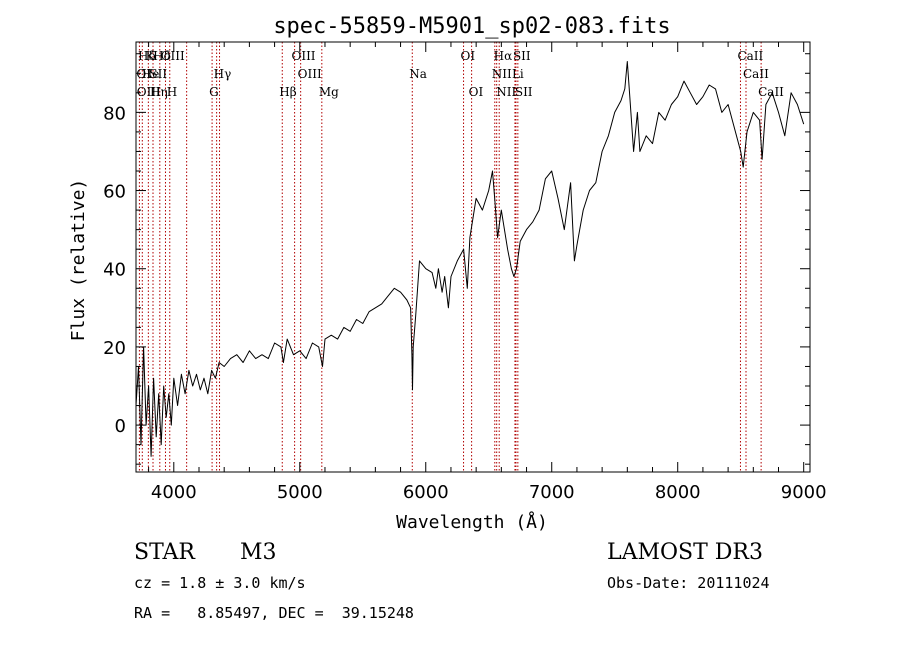  Describe the element at coordinates (162, 56) in the screenshot. I see `line-label-2: Hδ` at that location.